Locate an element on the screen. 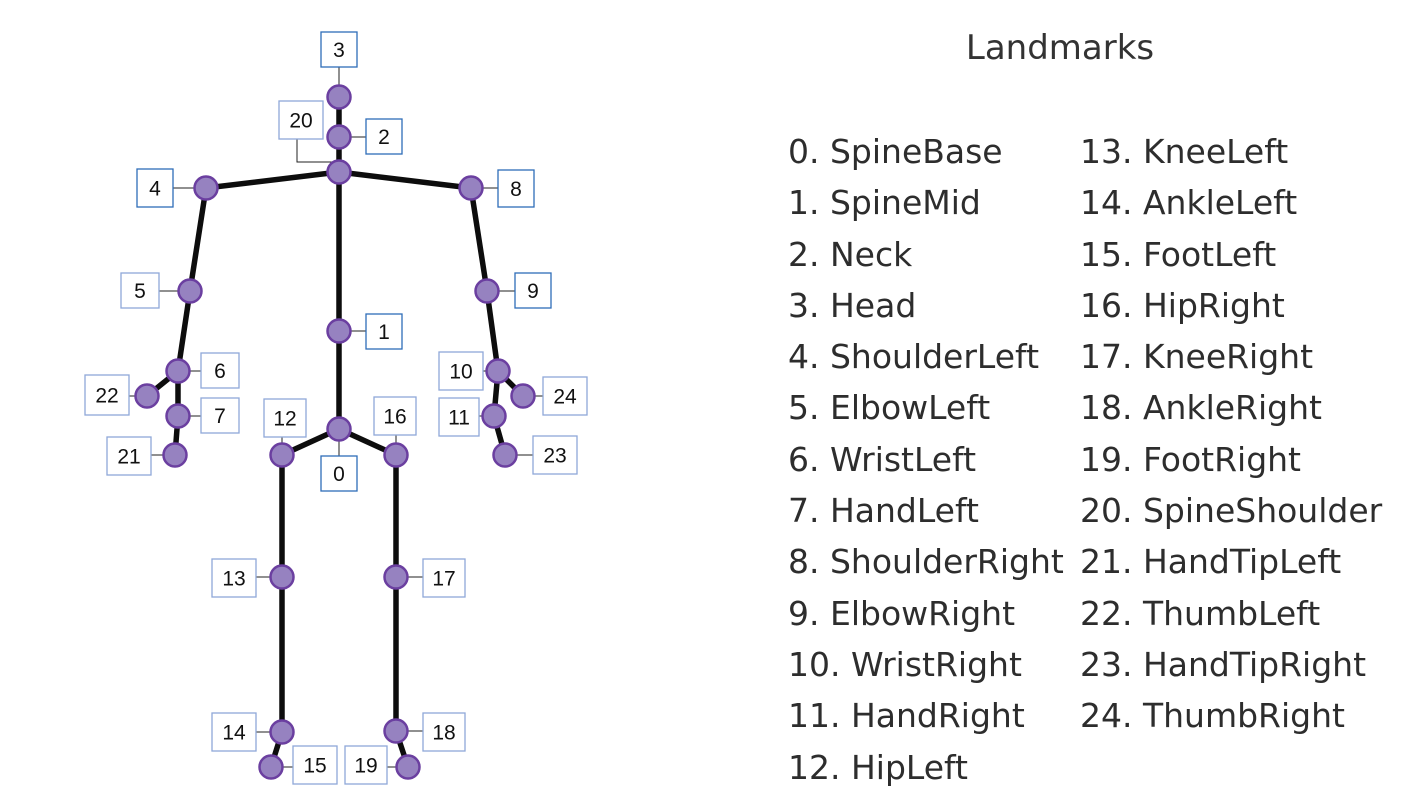 The image size is (1409, 812). joint-label-19: 19 is located at coordinates (366, 765).